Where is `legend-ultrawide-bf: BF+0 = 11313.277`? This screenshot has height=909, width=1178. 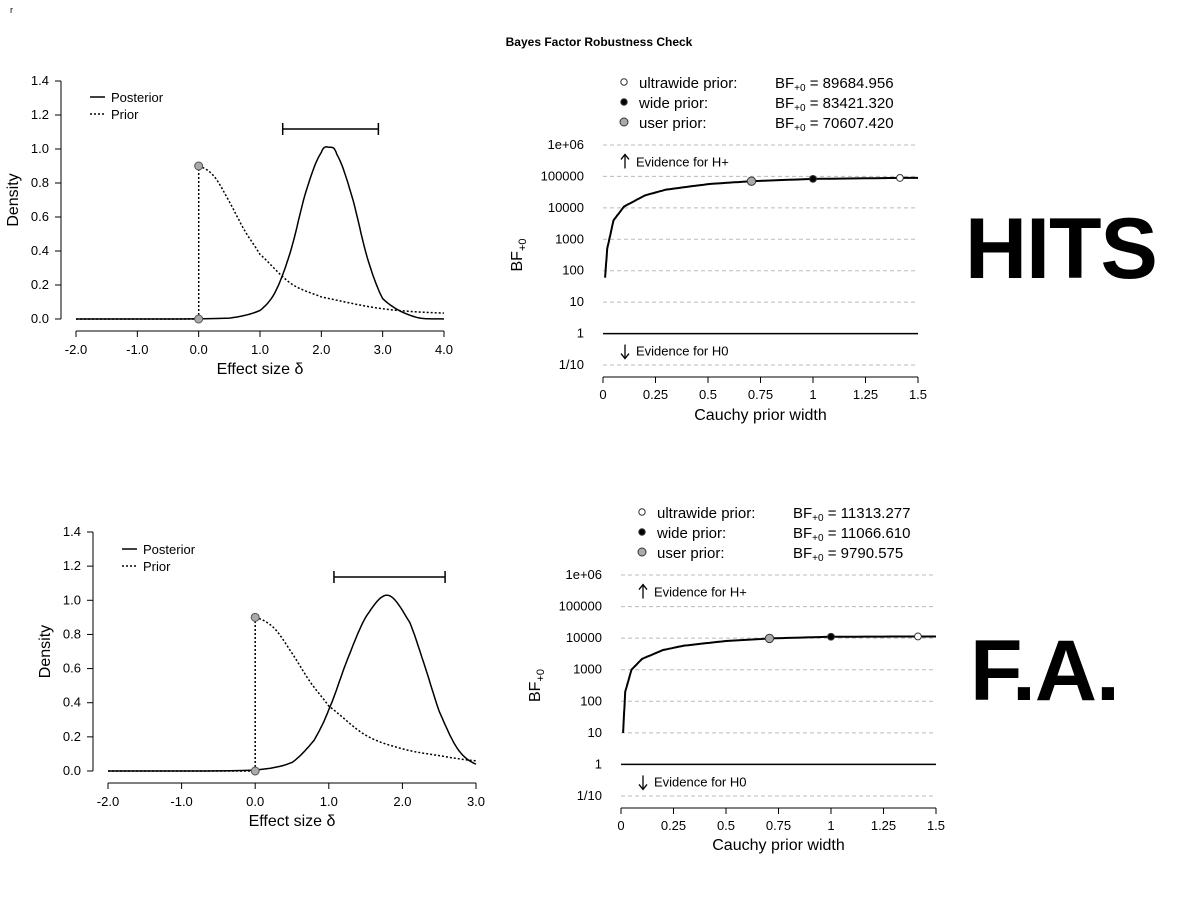
legend-ultrawide-bf: BF+0 = 11313.277 is located at coordinates (851, 514).